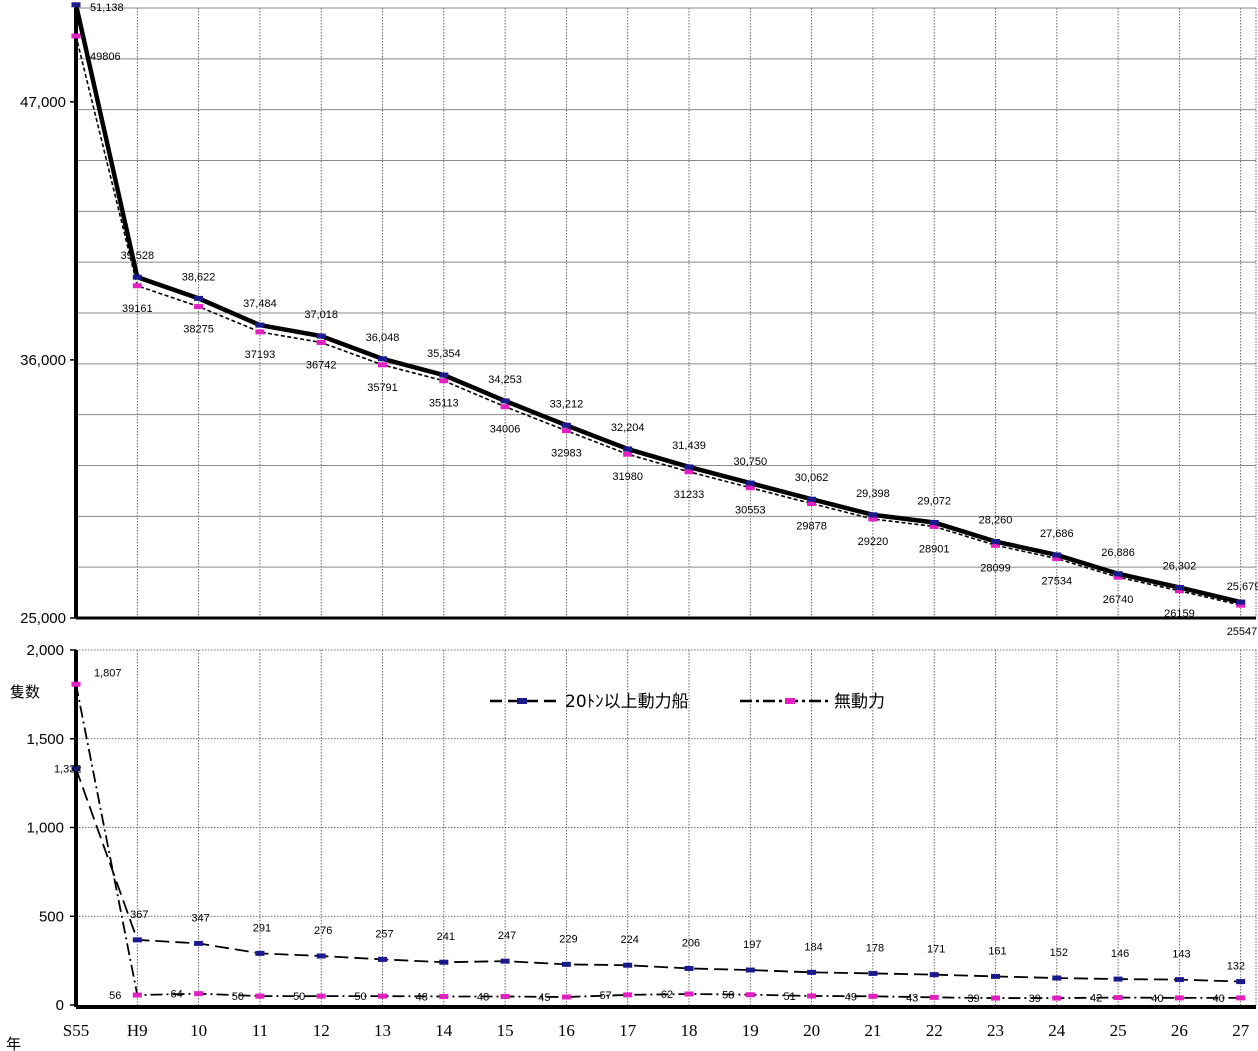 The width and height of the screenshot is (1258, 1051). I want to click on y-axis-unit-label: 隻数, so click(25, 692).